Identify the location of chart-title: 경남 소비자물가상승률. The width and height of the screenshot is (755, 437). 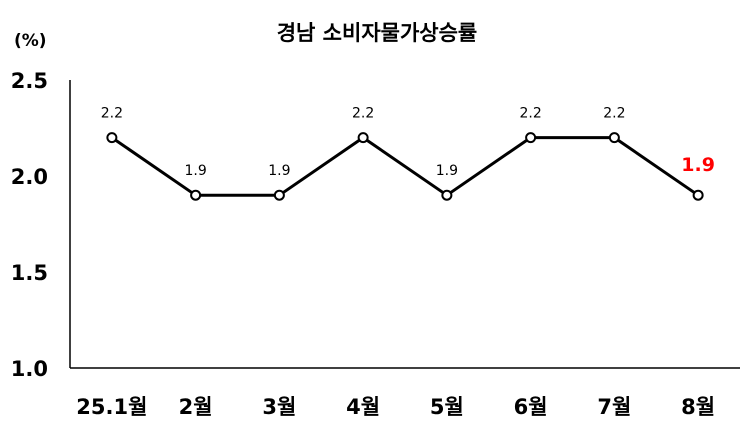
(377, 33).